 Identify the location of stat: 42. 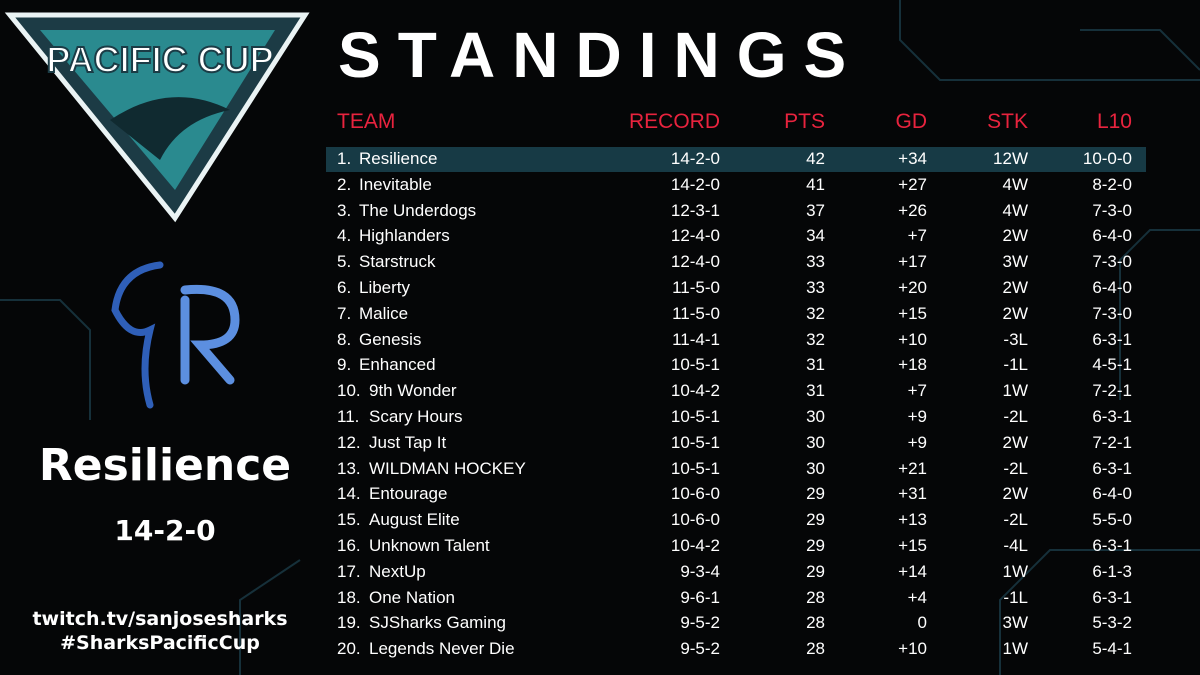
(815, 158).